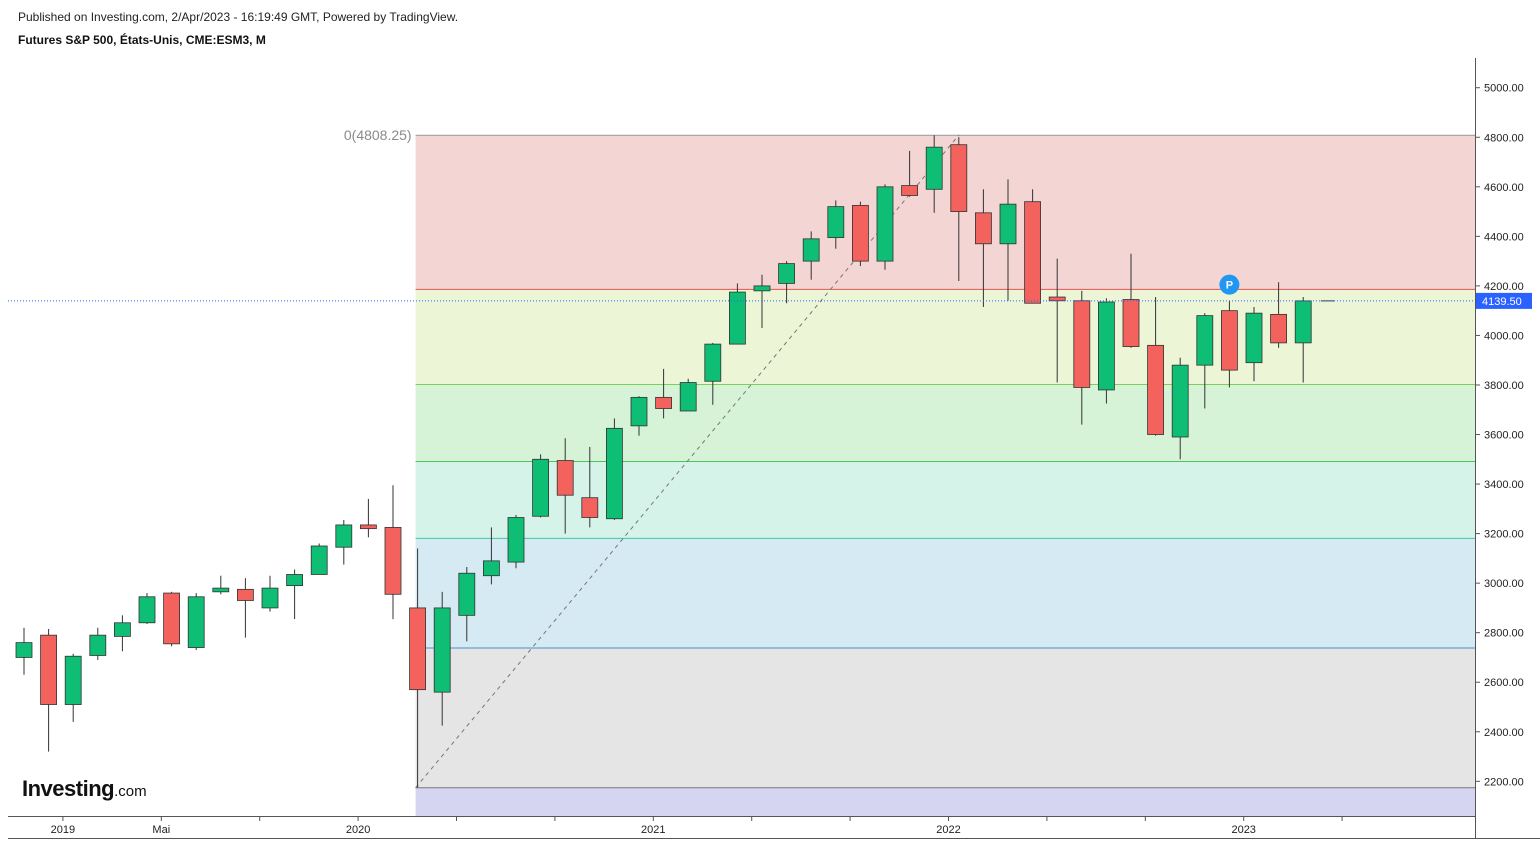 Image resolution: width=1540 pixels, height=844 pixels. What do you see at coordinates (741, 288) in the screenshot?
I see `overlays: P` at bounding box center [741, 288].